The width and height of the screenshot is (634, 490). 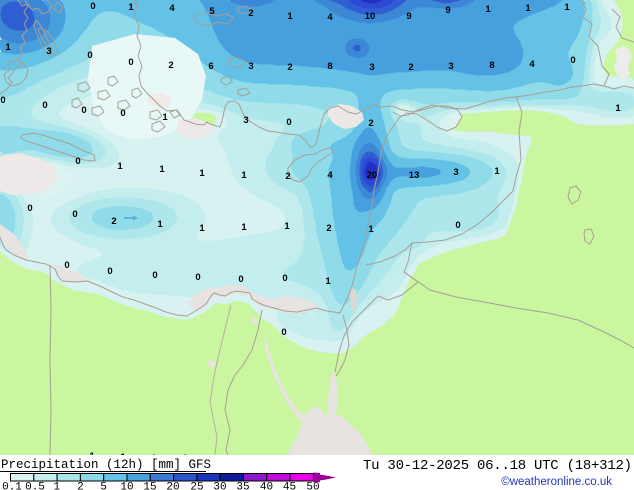 What do you see at coordinates (556, 482) in the screenshot?
I see `svg-text: ©weatheronline.co.uk` at bounding box center [556, 482].